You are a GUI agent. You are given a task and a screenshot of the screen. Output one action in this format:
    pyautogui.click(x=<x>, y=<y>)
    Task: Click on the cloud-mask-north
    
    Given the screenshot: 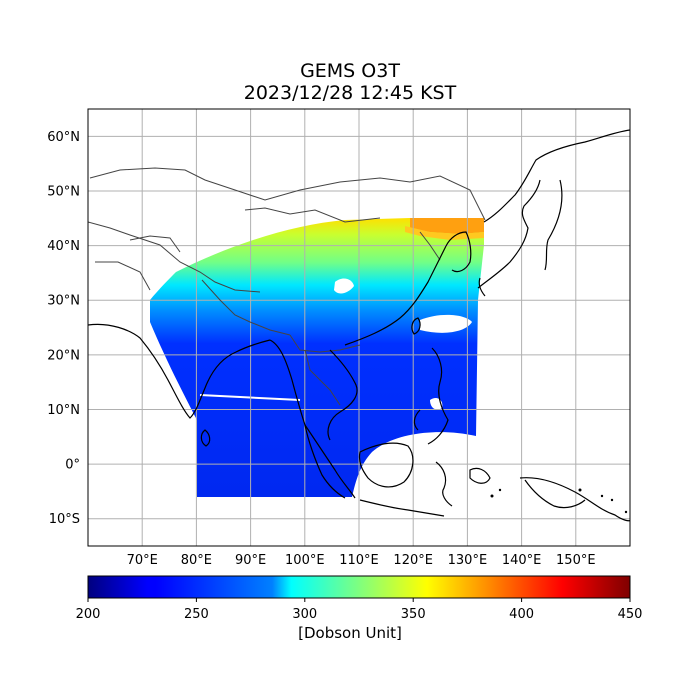 What is the action you would take?
    pyautogui.click(x=344, y=286)
    